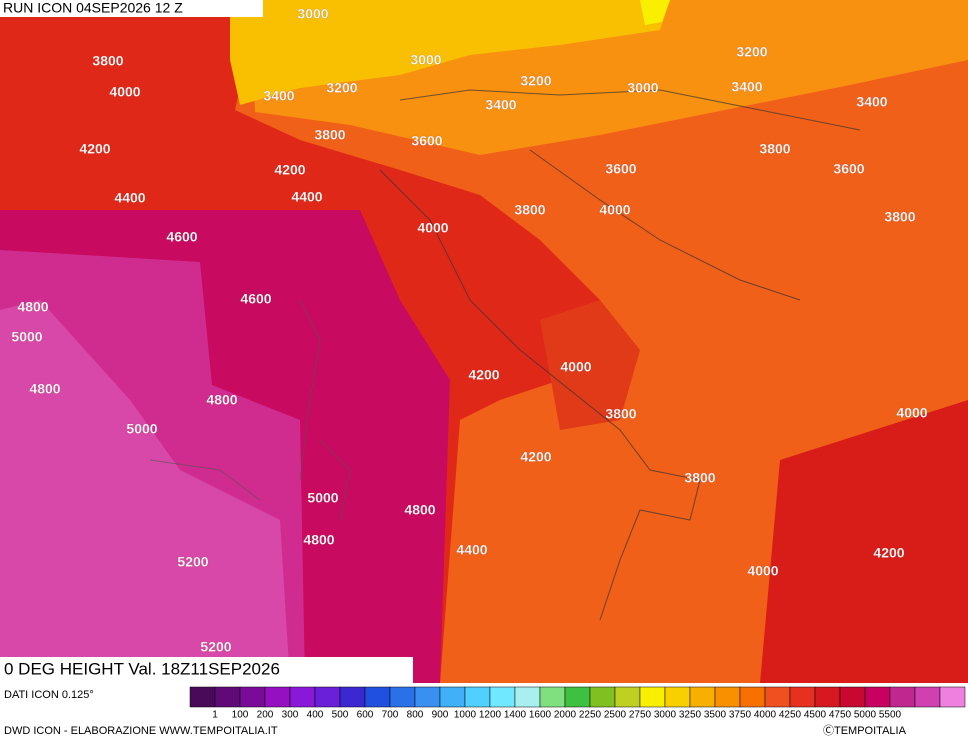  What do you see at coordinates (315, 715) in the screenshot?
I see `legend-label: 400` at bounding box center [315, 715].